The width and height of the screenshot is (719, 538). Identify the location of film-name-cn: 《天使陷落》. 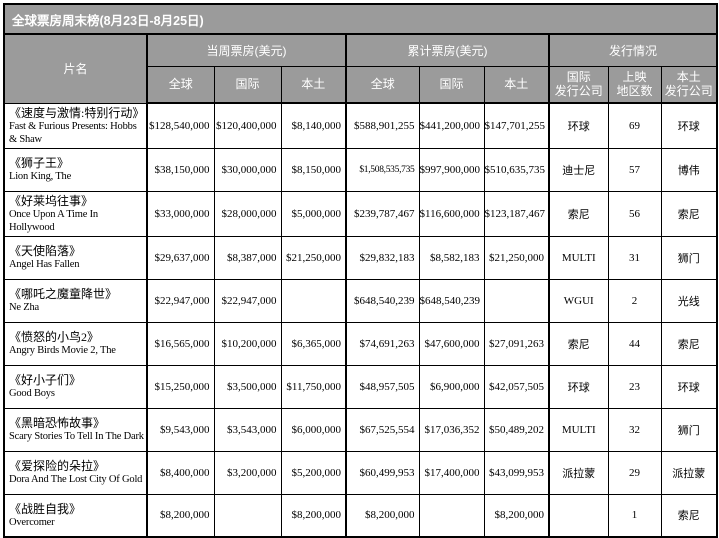
(45, 251).